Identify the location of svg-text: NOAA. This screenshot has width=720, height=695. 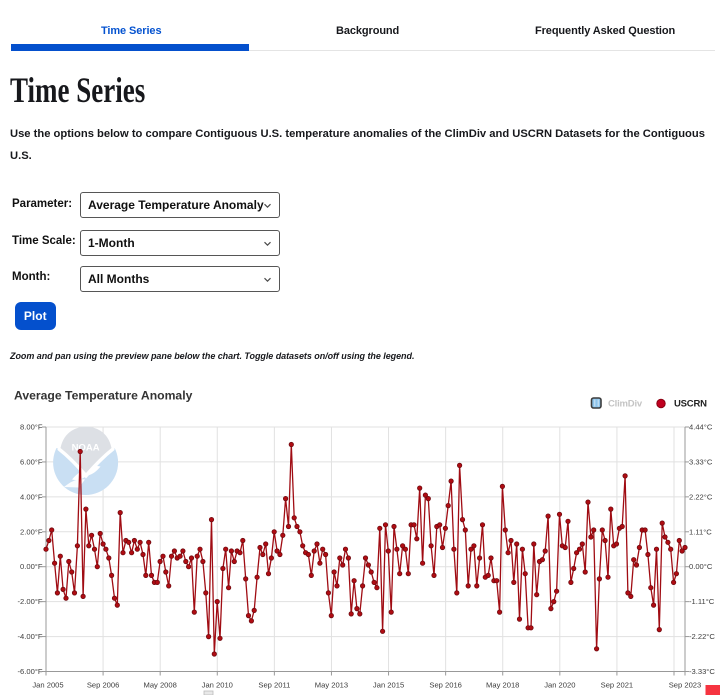
(86, 448).